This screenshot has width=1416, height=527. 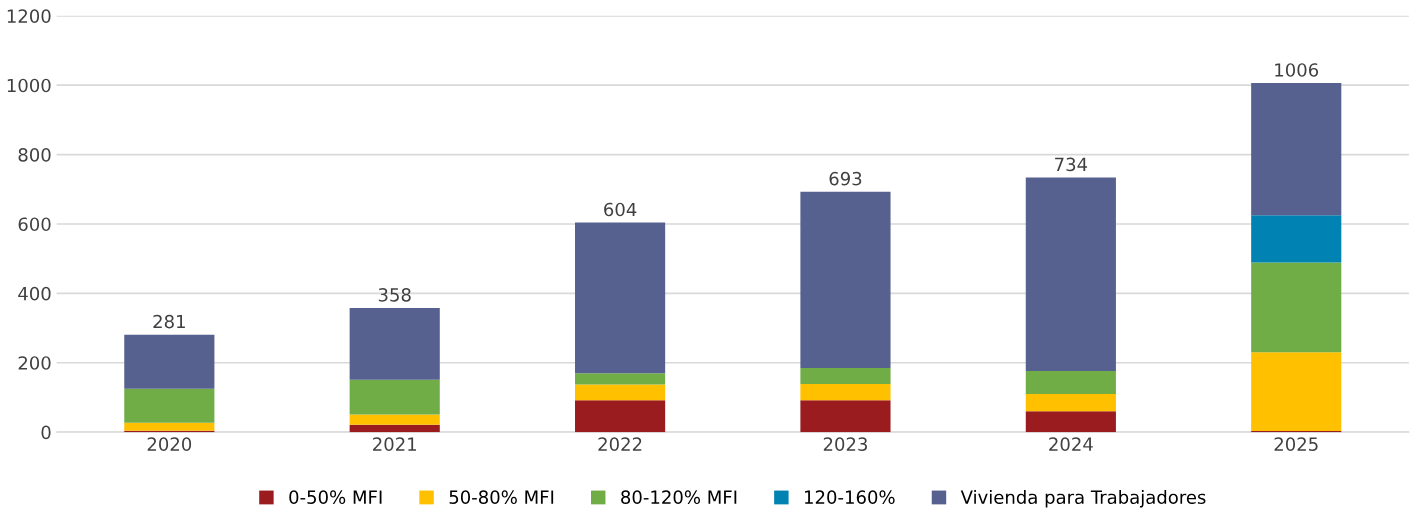 What do you see at coordinates (395, 444) in the screenshot?
I see `x-tick-label: 2021` at bounding box center [395, 444].